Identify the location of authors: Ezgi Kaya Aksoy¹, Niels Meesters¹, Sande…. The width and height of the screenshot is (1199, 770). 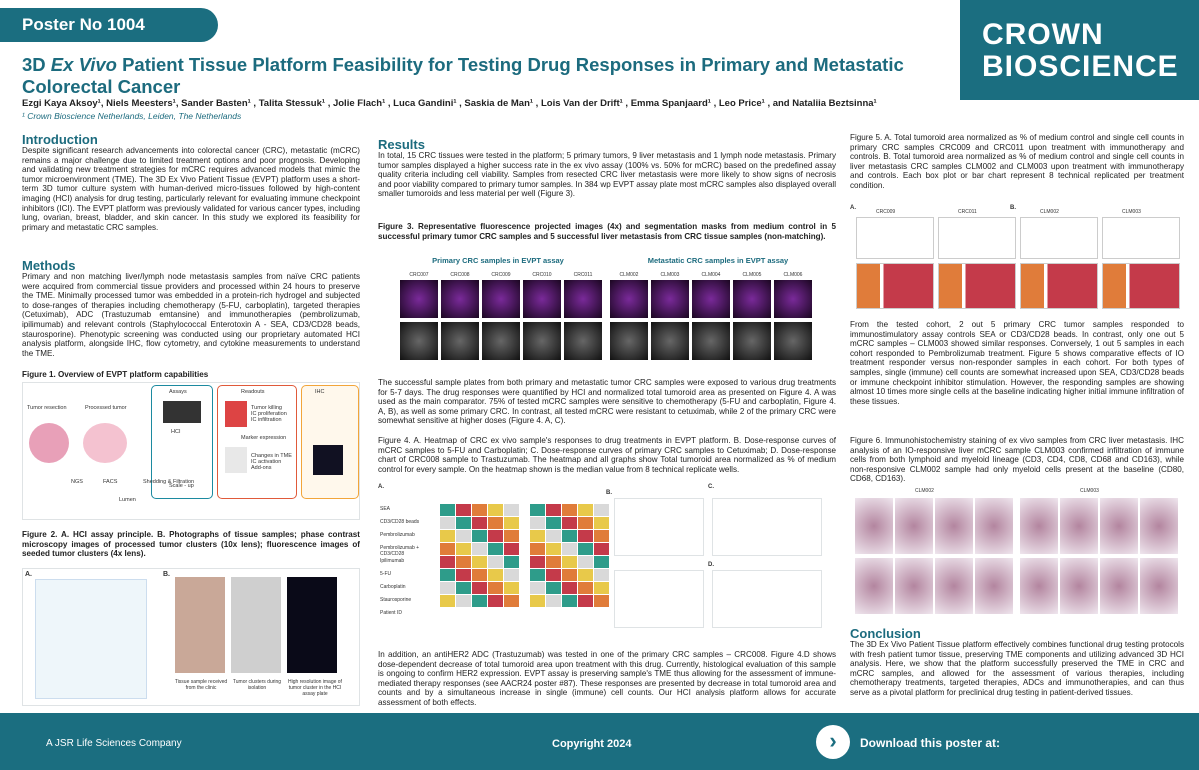
(449, 103).